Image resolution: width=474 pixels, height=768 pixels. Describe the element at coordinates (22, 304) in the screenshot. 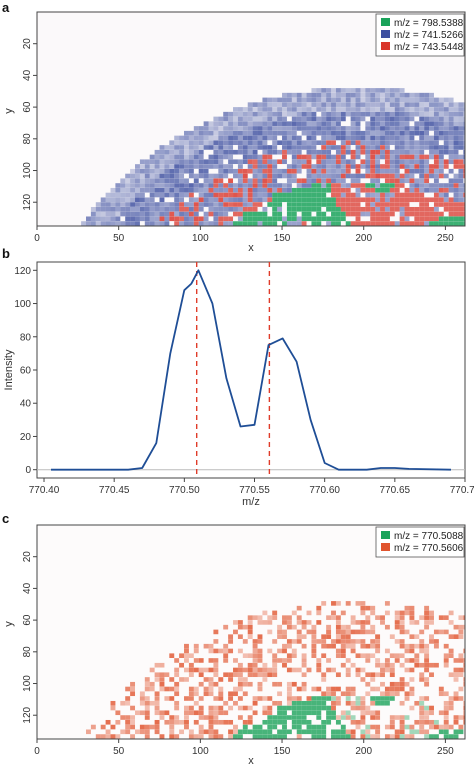

I see `y-tick-label: 100` at that location.